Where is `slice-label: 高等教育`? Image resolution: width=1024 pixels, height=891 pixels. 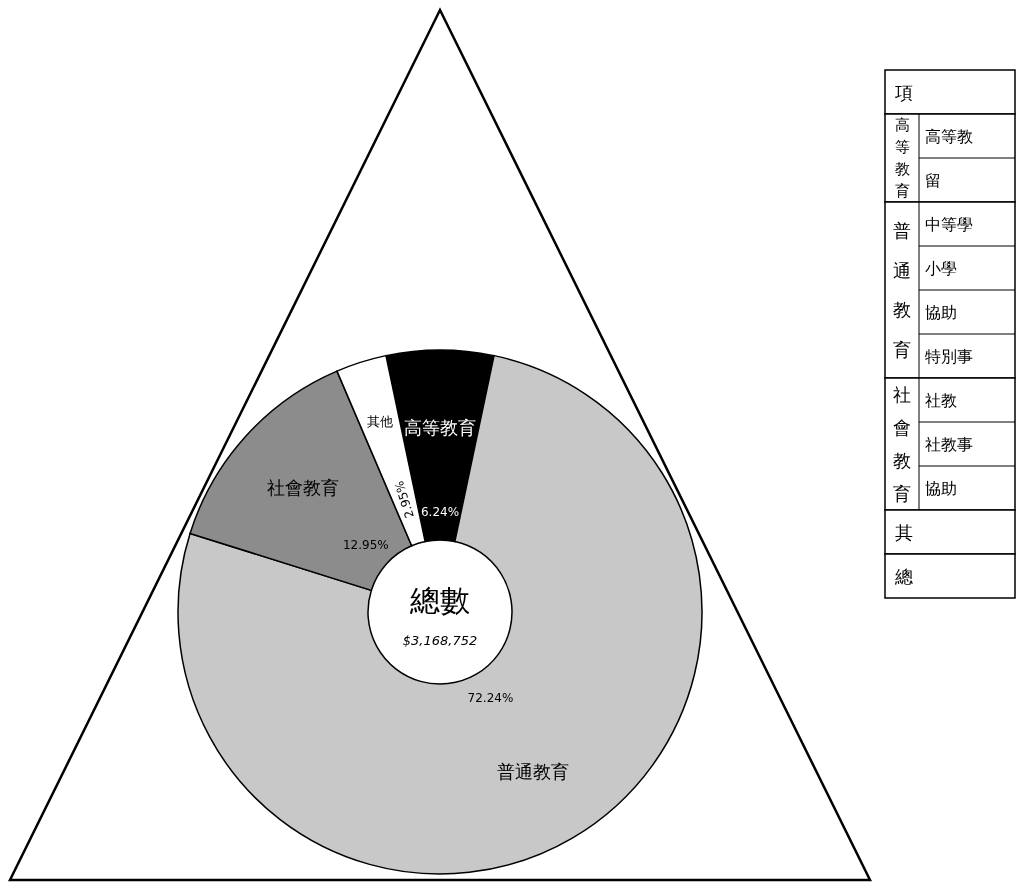
slice-label: 高等教育 is located at coordinates (440, 427).